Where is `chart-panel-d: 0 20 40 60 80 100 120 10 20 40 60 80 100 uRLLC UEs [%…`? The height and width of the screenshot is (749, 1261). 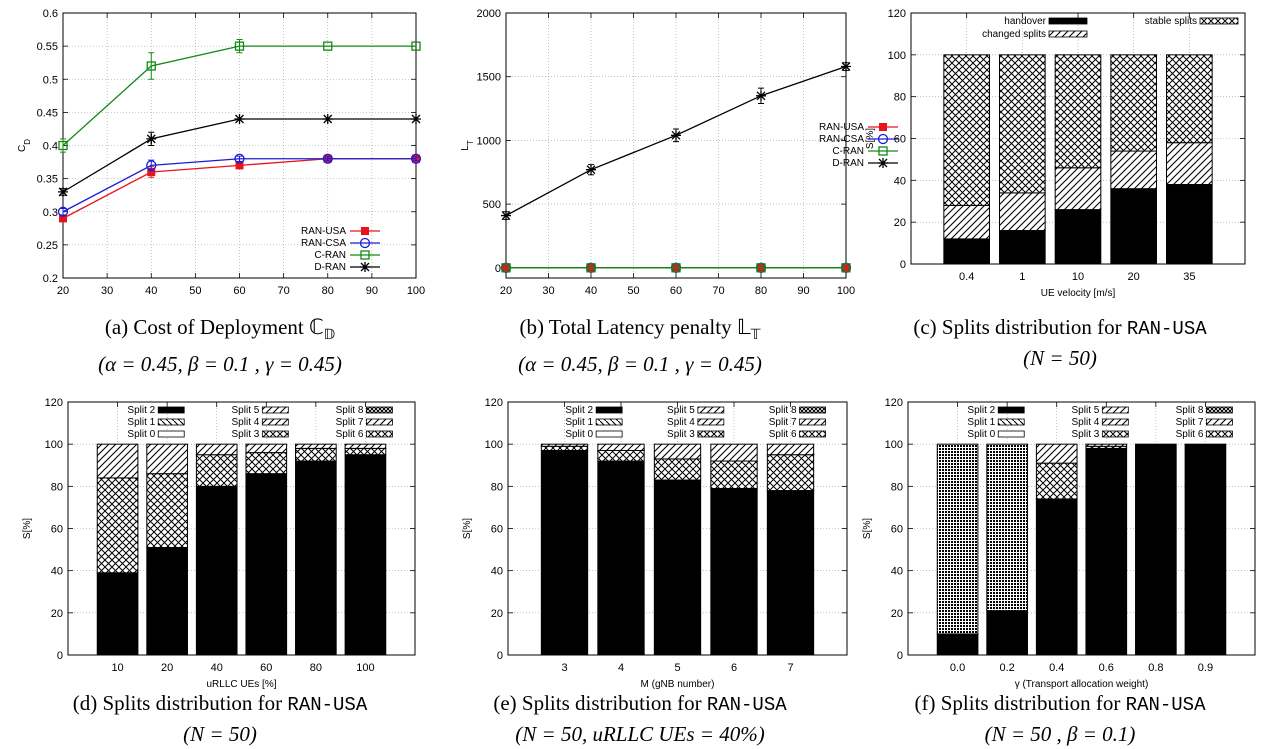 chart-panel-d: 0 20 40 60 80 100 120 10 20 40 60 80 100 uRLLC UEs [%… is located at coordinates (210, 537).